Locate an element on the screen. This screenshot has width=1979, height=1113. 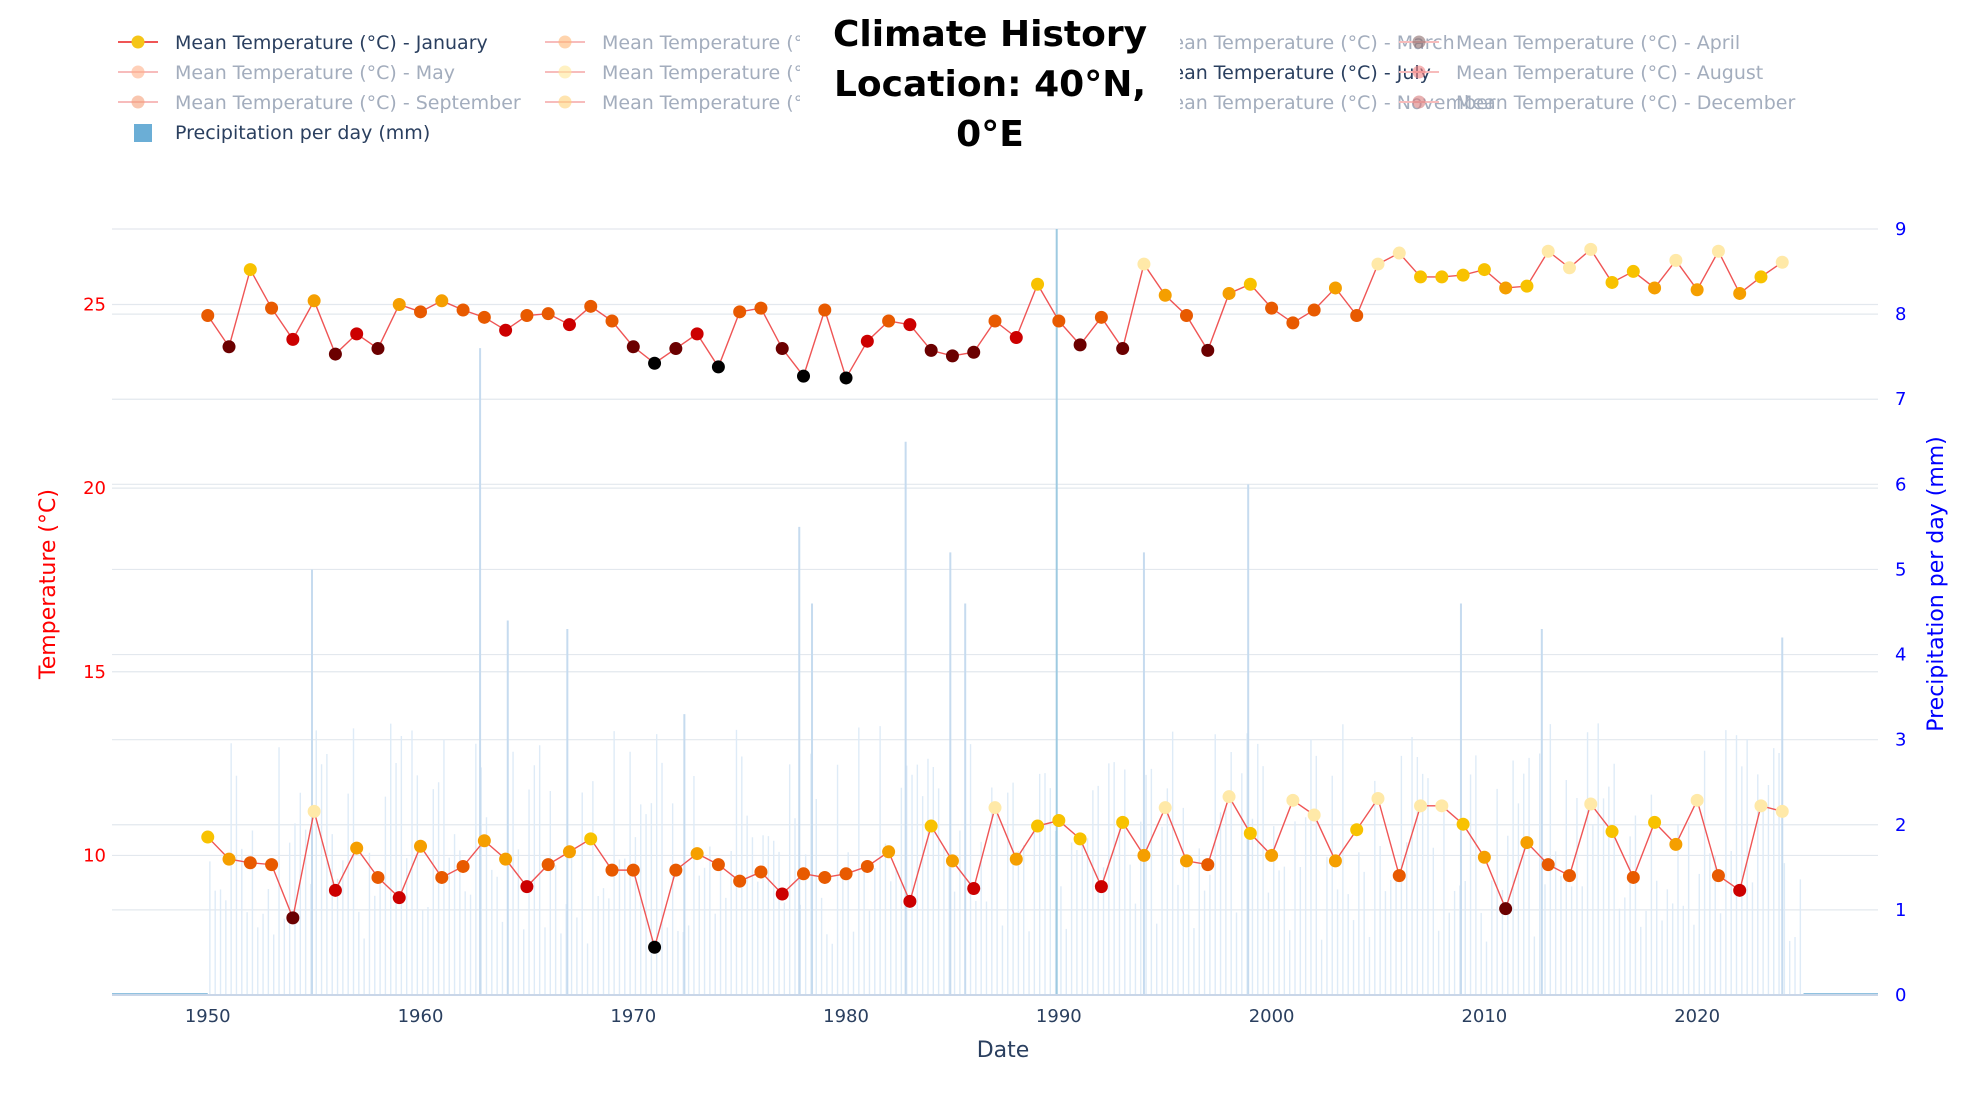
x-tick-label: 2000 is located at coordinates (1272, 1016).